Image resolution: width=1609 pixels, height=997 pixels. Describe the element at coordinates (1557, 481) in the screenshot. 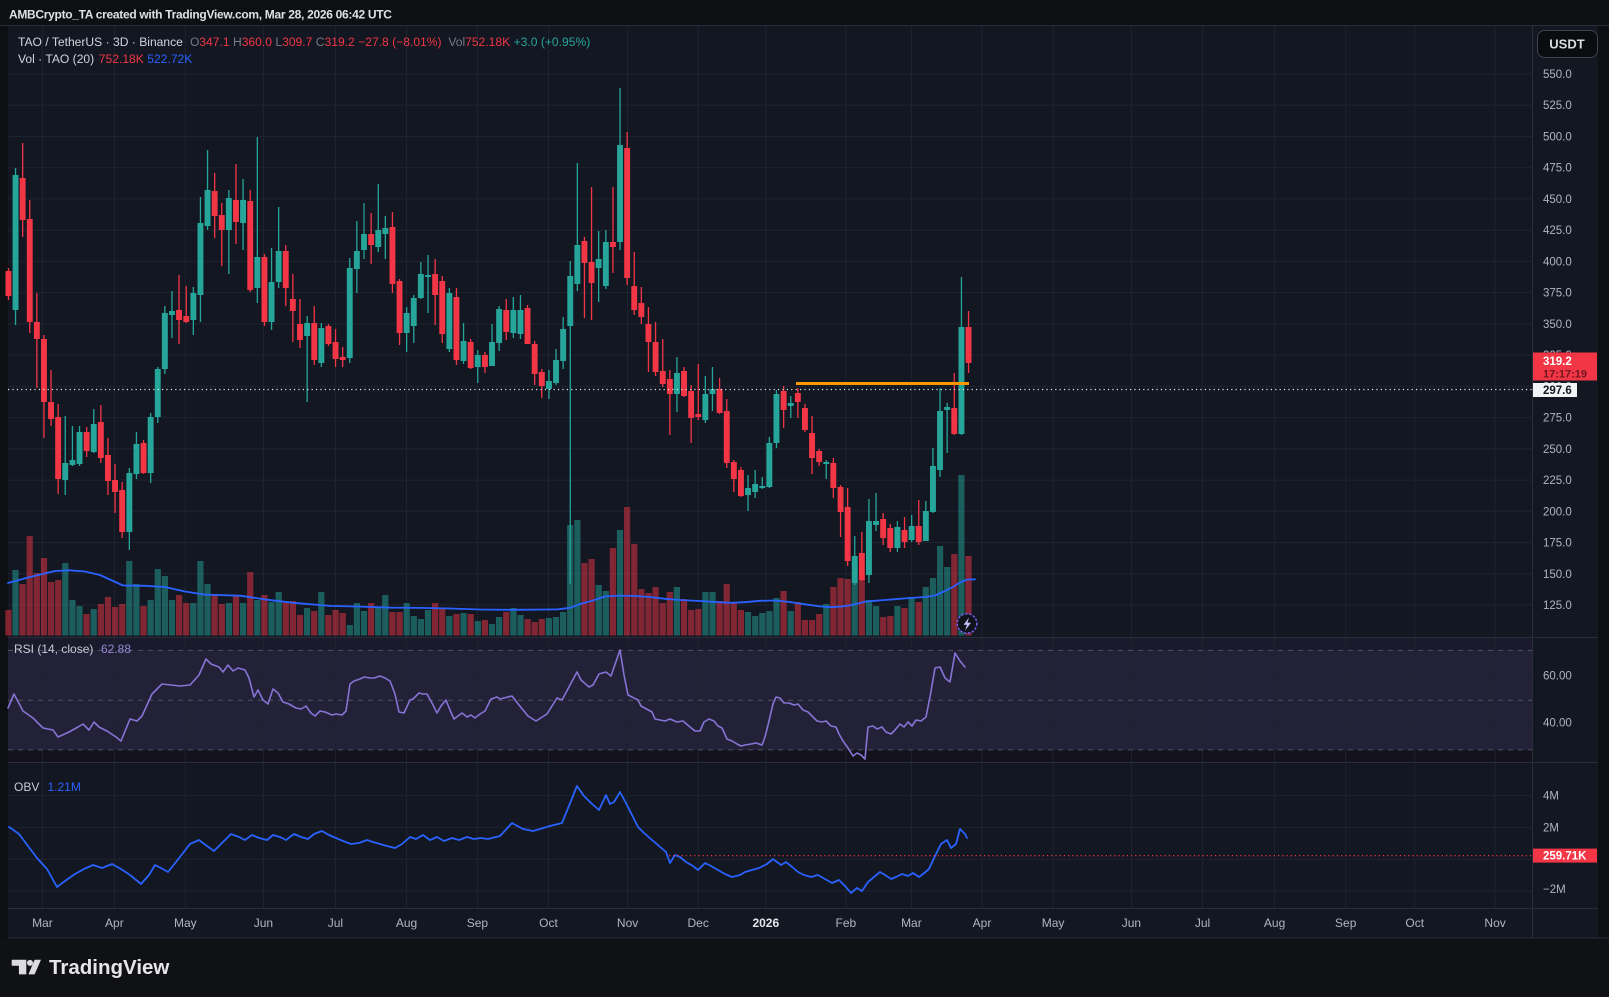

I see `svg-text: 225.0` at that location.